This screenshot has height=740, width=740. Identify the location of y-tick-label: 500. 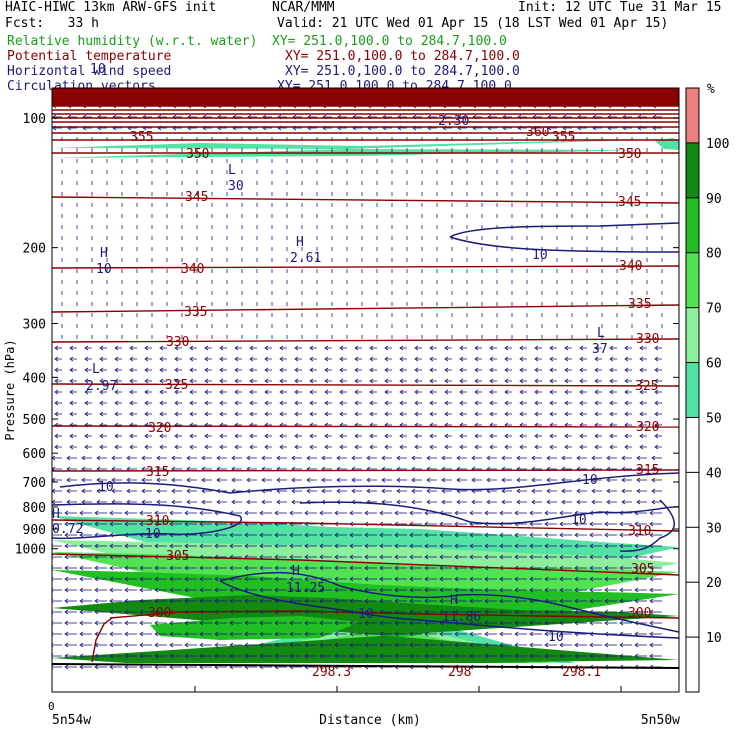
(34, 420).